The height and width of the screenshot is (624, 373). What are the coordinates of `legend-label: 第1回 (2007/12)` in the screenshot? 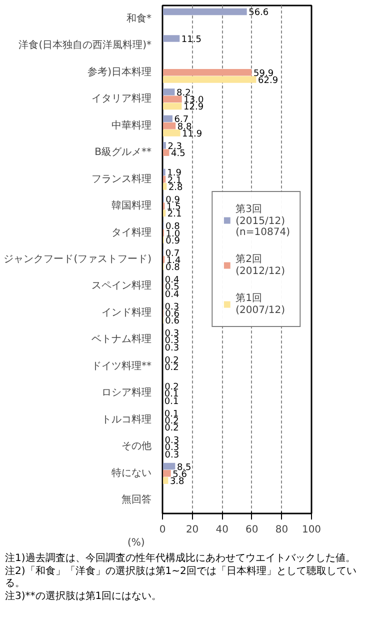 It's located at (261, 304).